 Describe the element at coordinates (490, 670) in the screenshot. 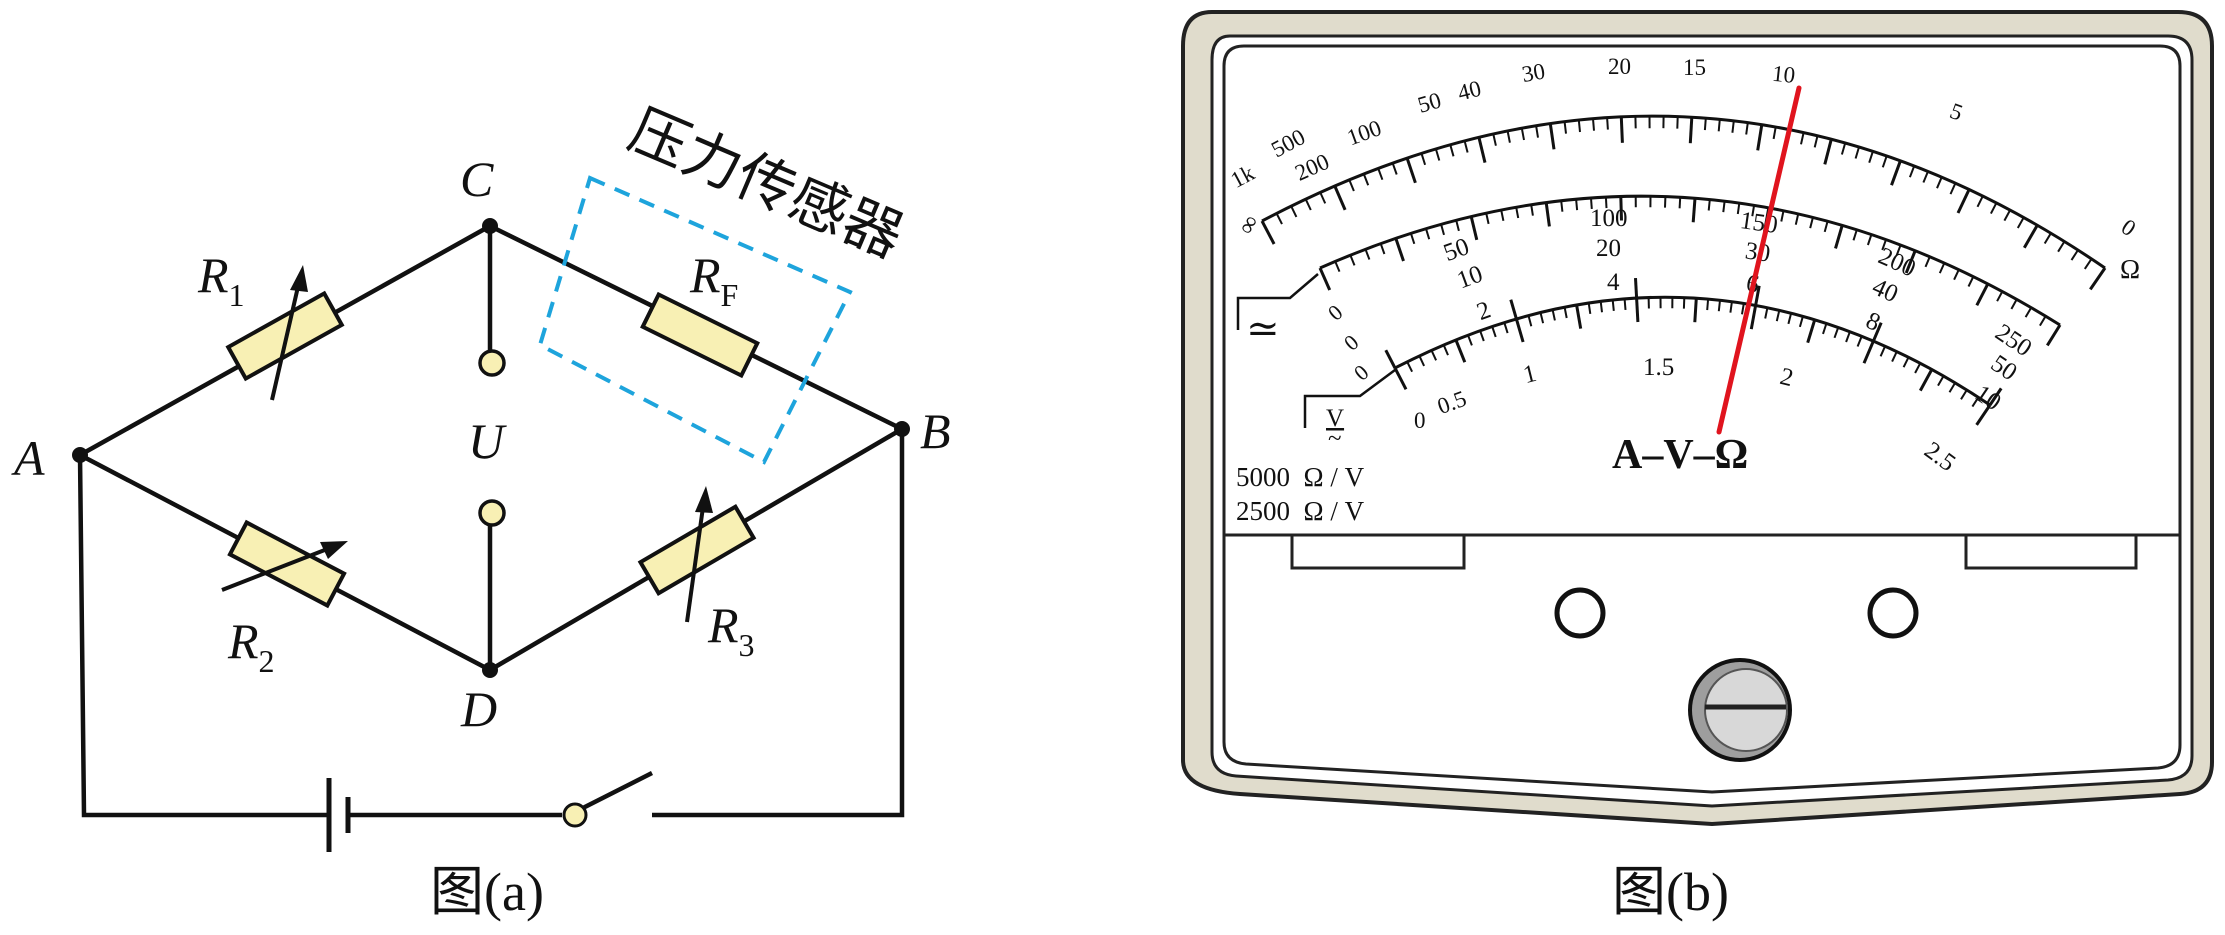

I see `node-d-dot` at that location.